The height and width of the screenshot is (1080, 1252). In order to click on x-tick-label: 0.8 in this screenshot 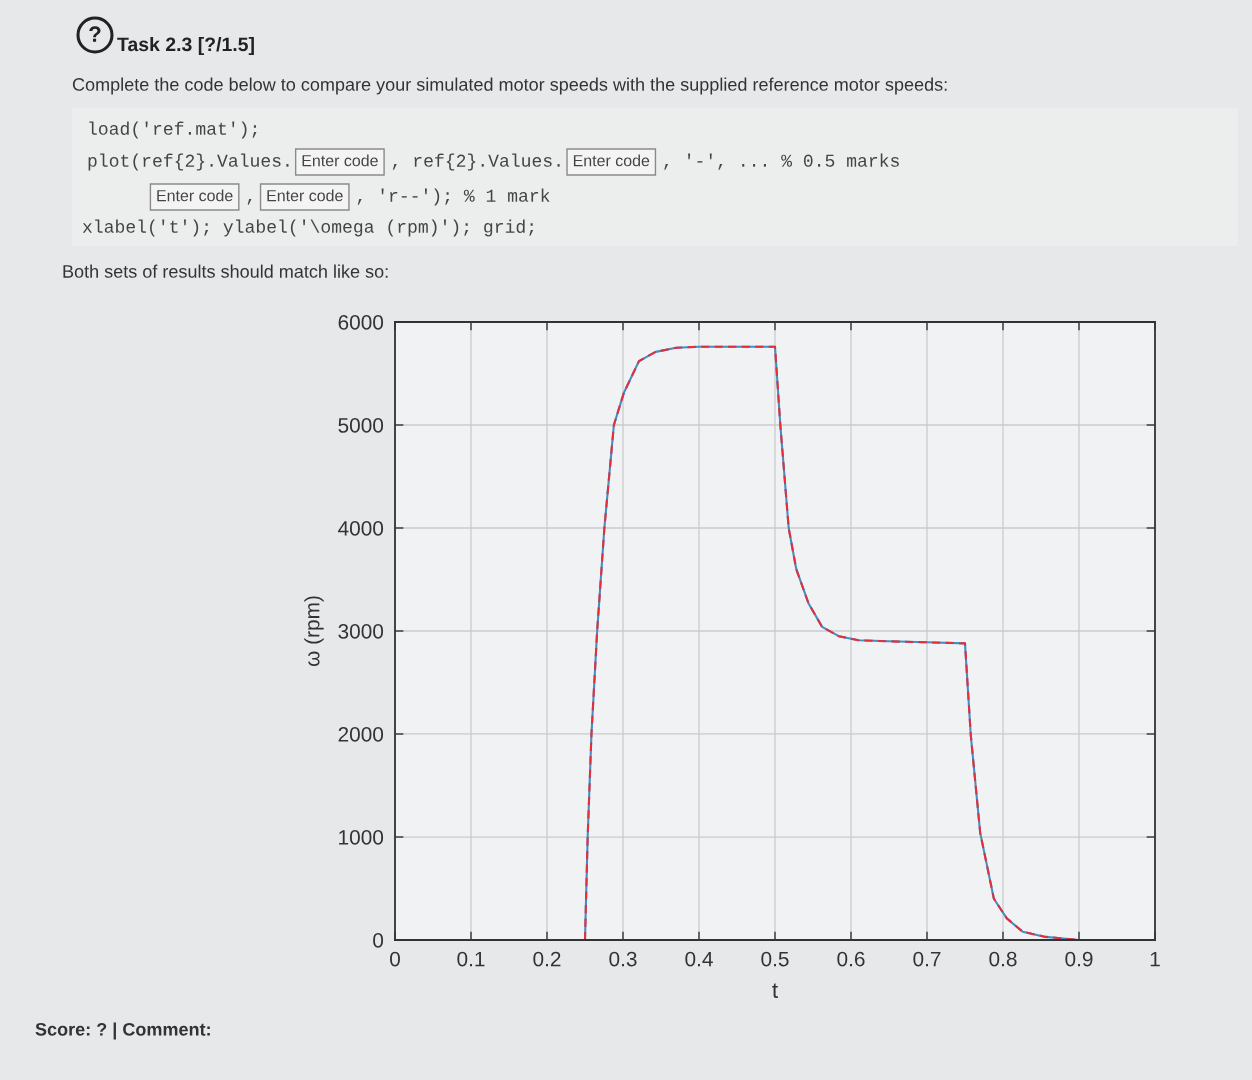, I will do `click(1003, 959)`.